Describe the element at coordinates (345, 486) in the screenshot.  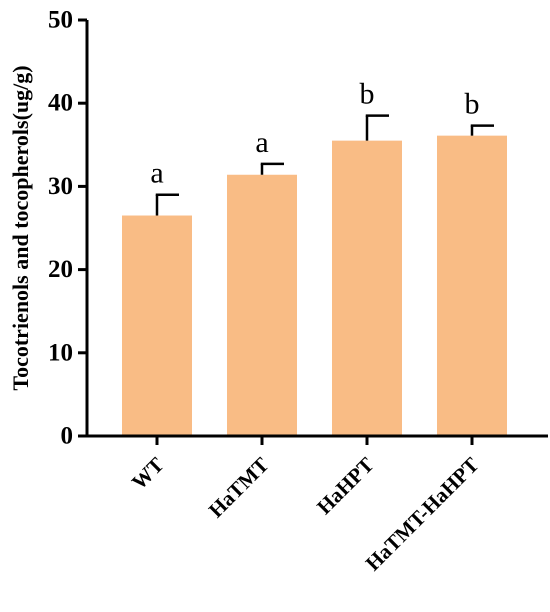
I see `x-category-label-3: HaHPT` at that location.